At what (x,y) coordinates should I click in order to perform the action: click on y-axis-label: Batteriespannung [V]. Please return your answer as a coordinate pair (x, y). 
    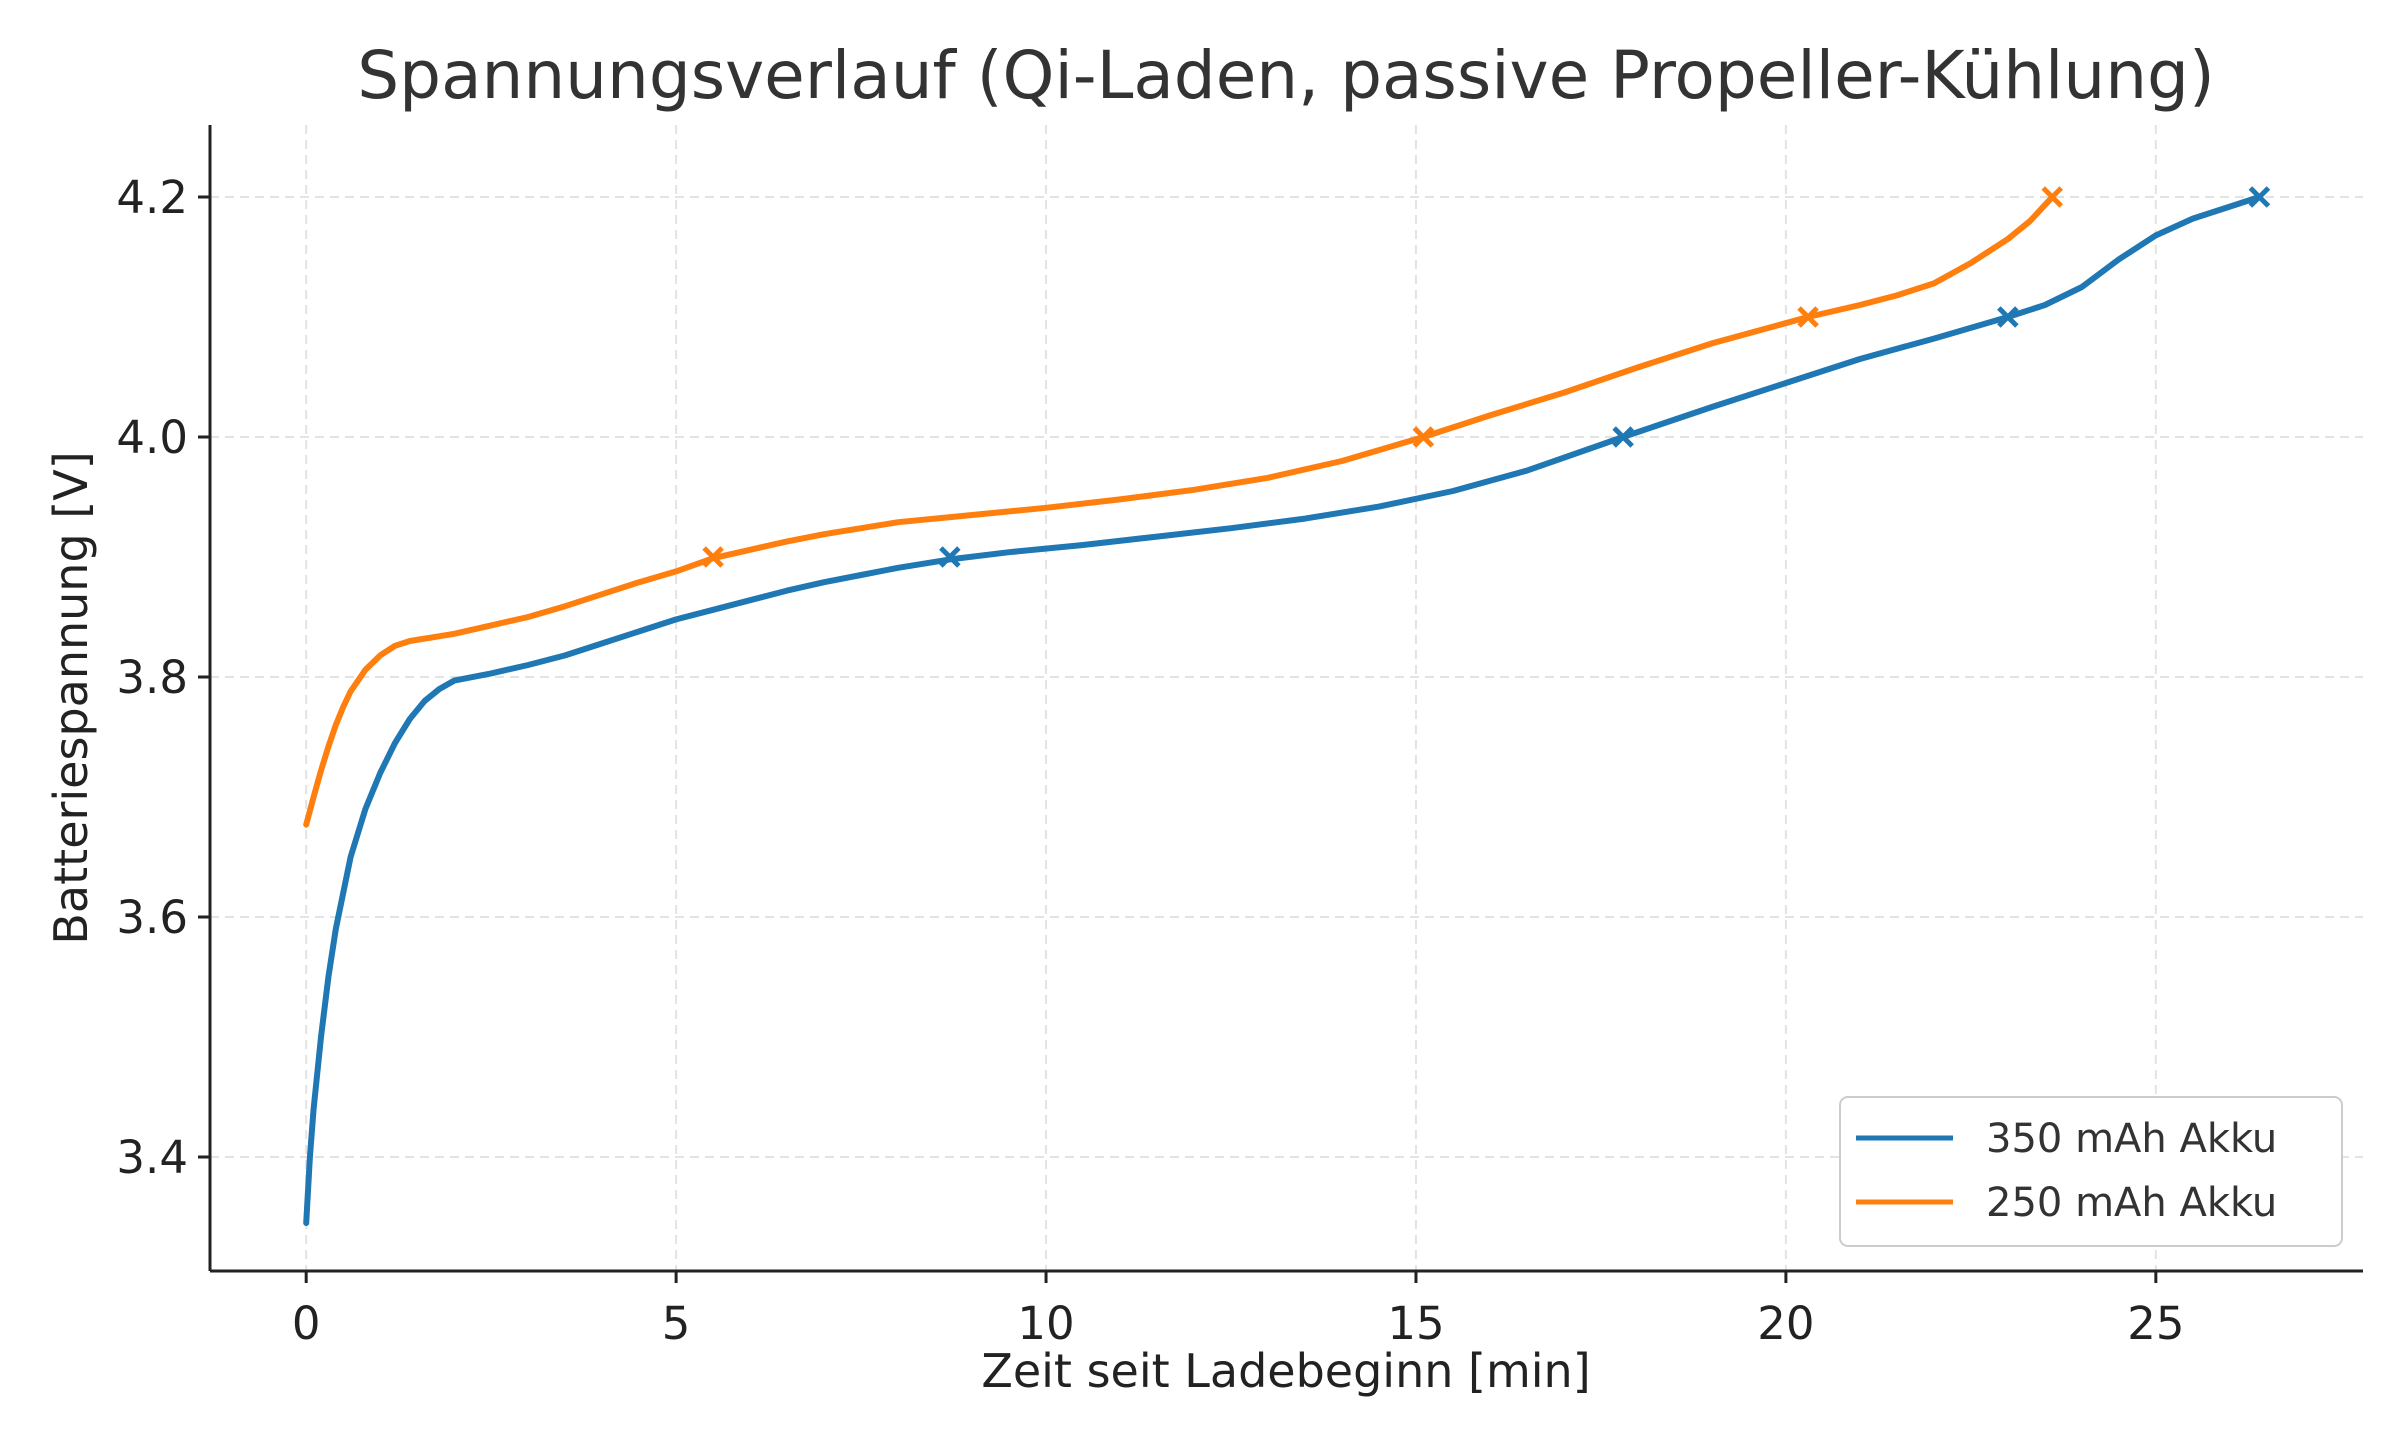
    Looking at the image, I should click on (71, 697).